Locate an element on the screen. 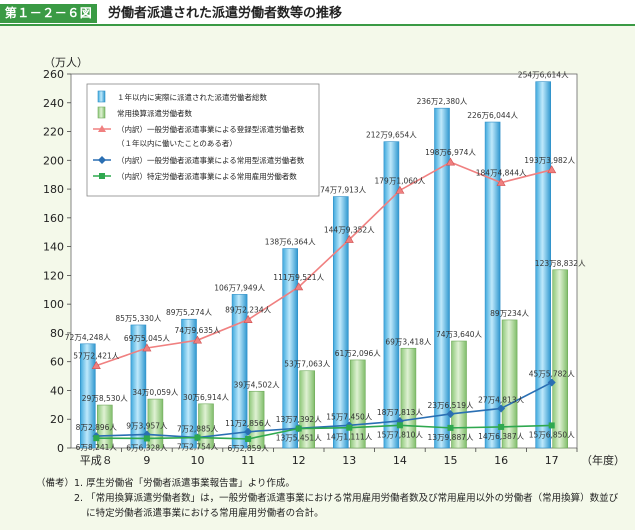 This screenshot has height=530, width=635. x-tick-label: 11 is located at coordinates (248, 460).